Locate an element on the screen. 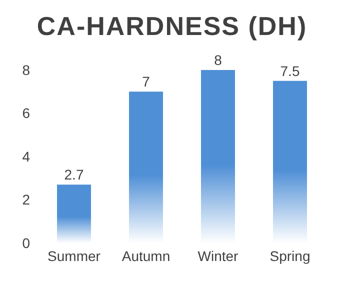 The height and width of the screenshot is (281, 344). data-label: 7 is located at coordinates (146, 82).